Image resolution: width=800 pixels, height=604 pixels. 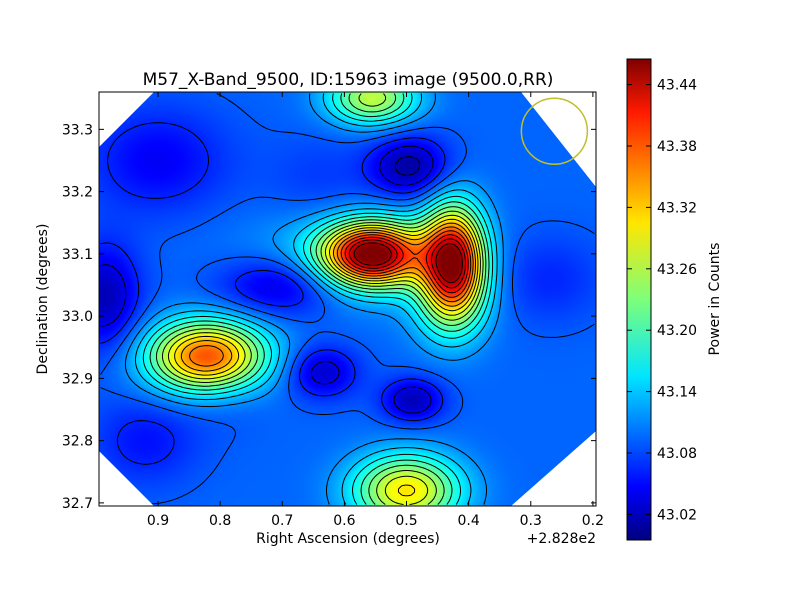 What do you see at coordinates (77, 504) in the screenshot?
I see `y-tick-label: 32.7` at bounding box center [77, 504].